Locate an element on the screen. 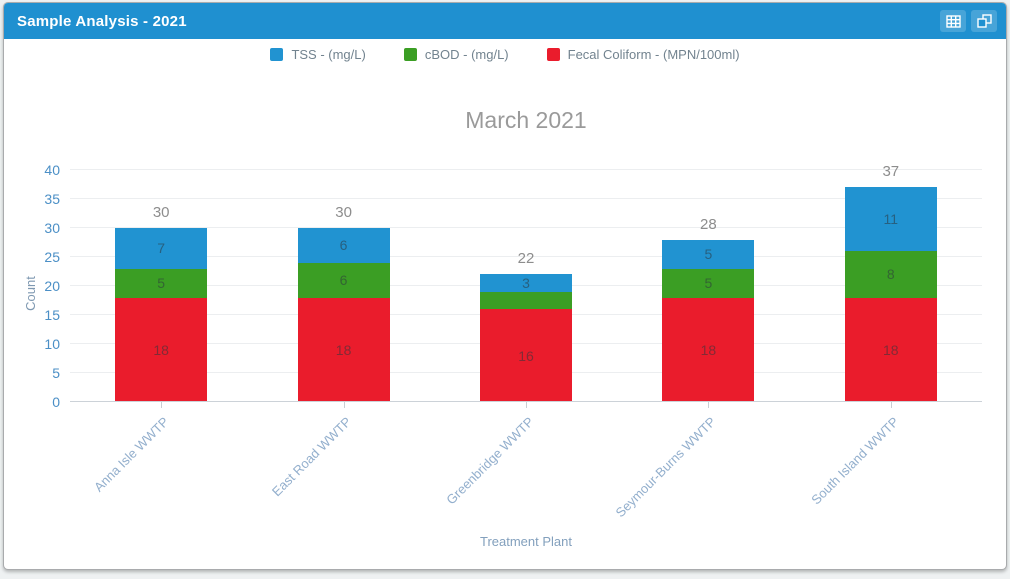  segment-value-label: 16 is located at coordinates (526, 355).